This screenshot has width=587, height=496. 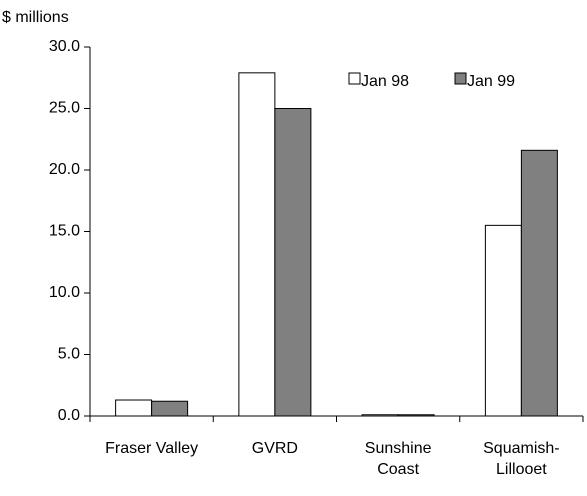 What do you see at coordinates (64, 292) in the screenshot?
I see `y-tick-label: 10.0` at bounding box center [64, 292].